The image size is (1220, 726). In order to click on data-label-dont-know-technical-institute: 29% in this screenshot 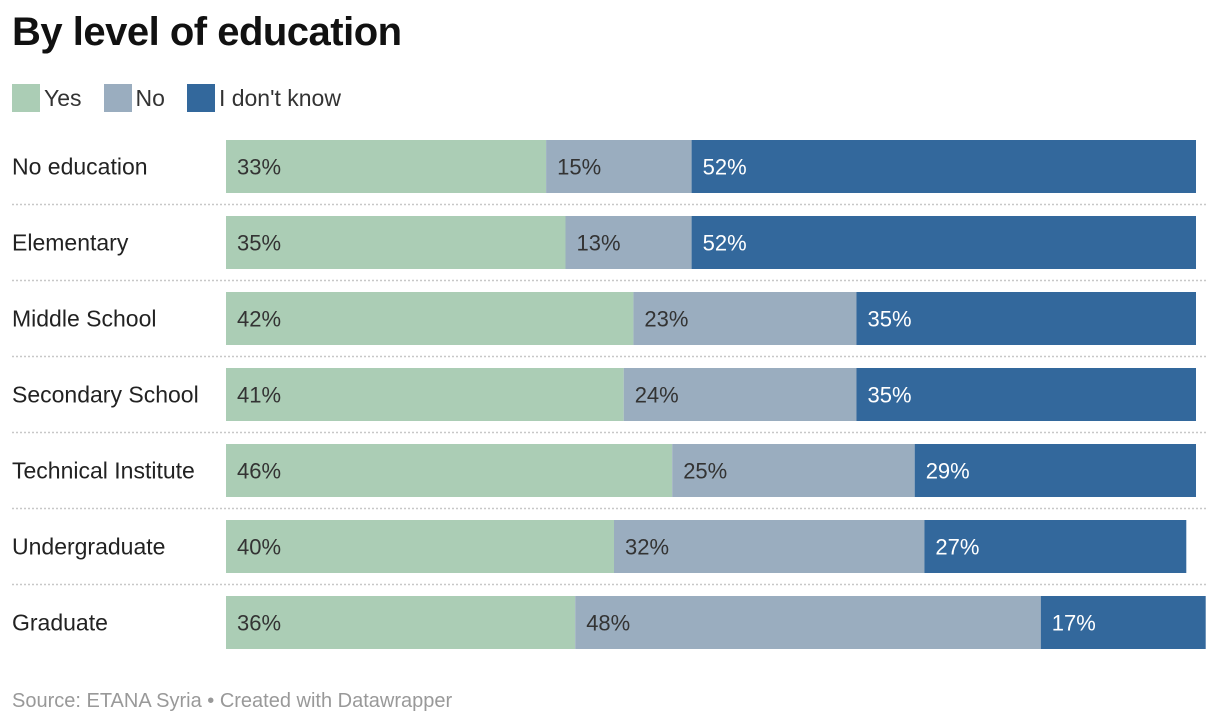, I will do `click(948, 471)`.